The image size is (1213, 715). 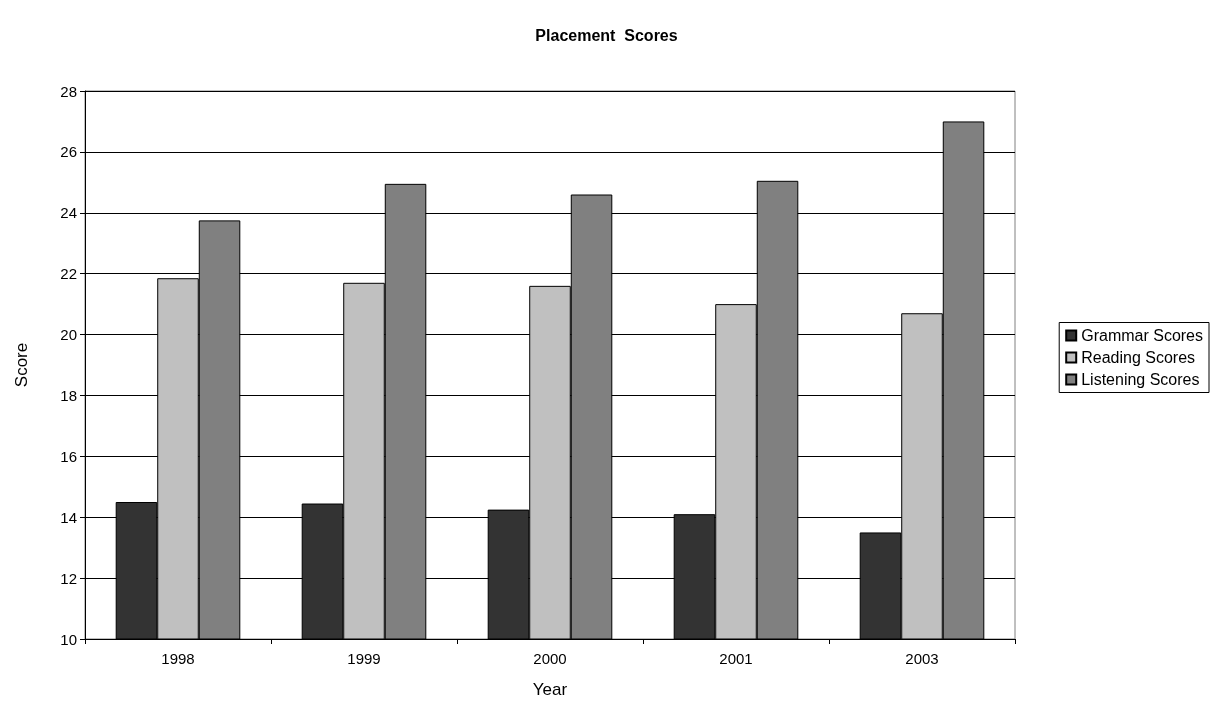 What do you see at coordinates (178, 658) in the screenshot?
I see `x-tick-label: 1998` at bounding box center [178, 658].